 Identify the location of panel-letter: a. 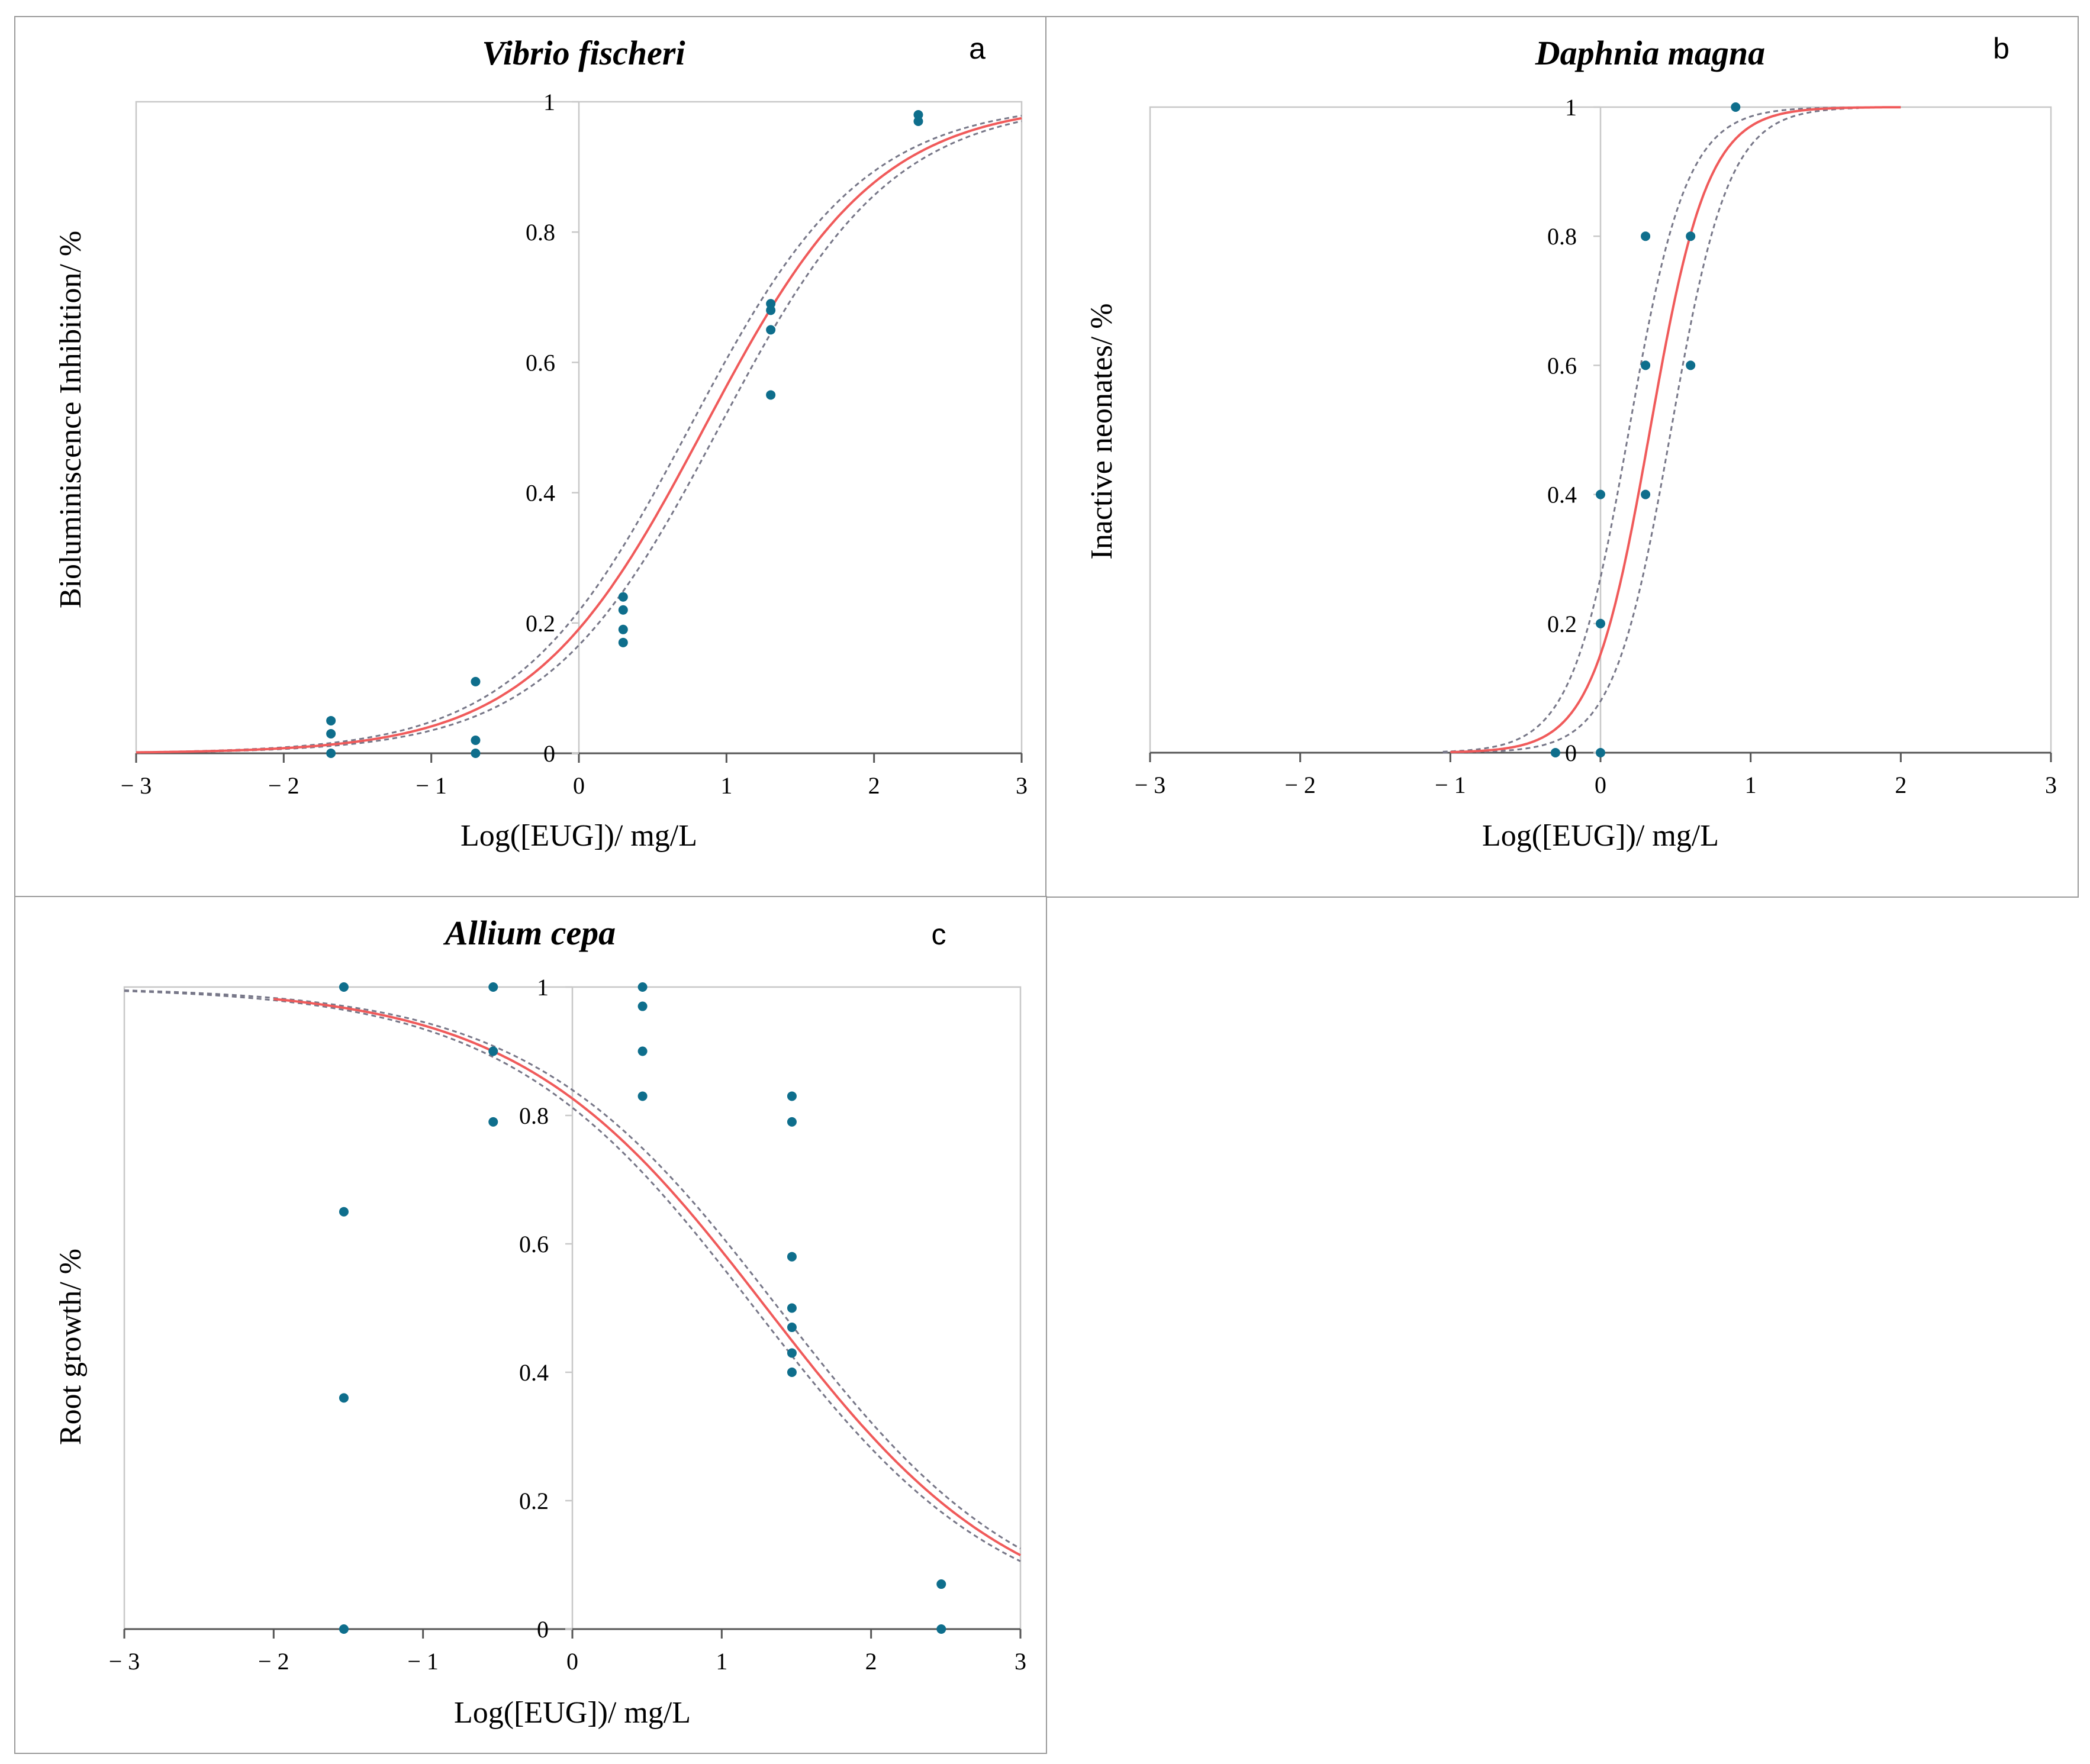
(977, 48).